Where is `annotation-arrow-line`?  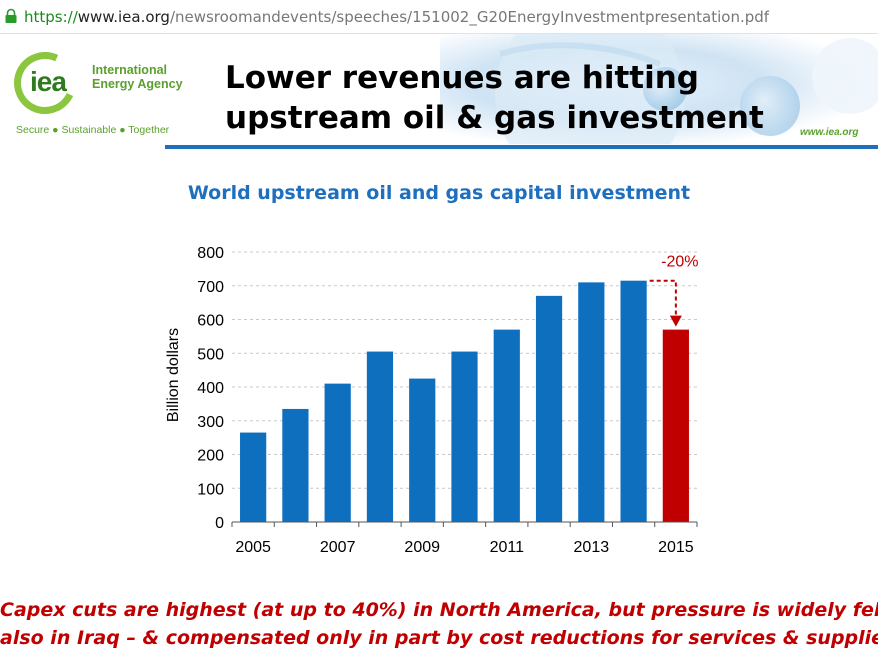
annotation-arrow-line is located at coordinates (663, 298).